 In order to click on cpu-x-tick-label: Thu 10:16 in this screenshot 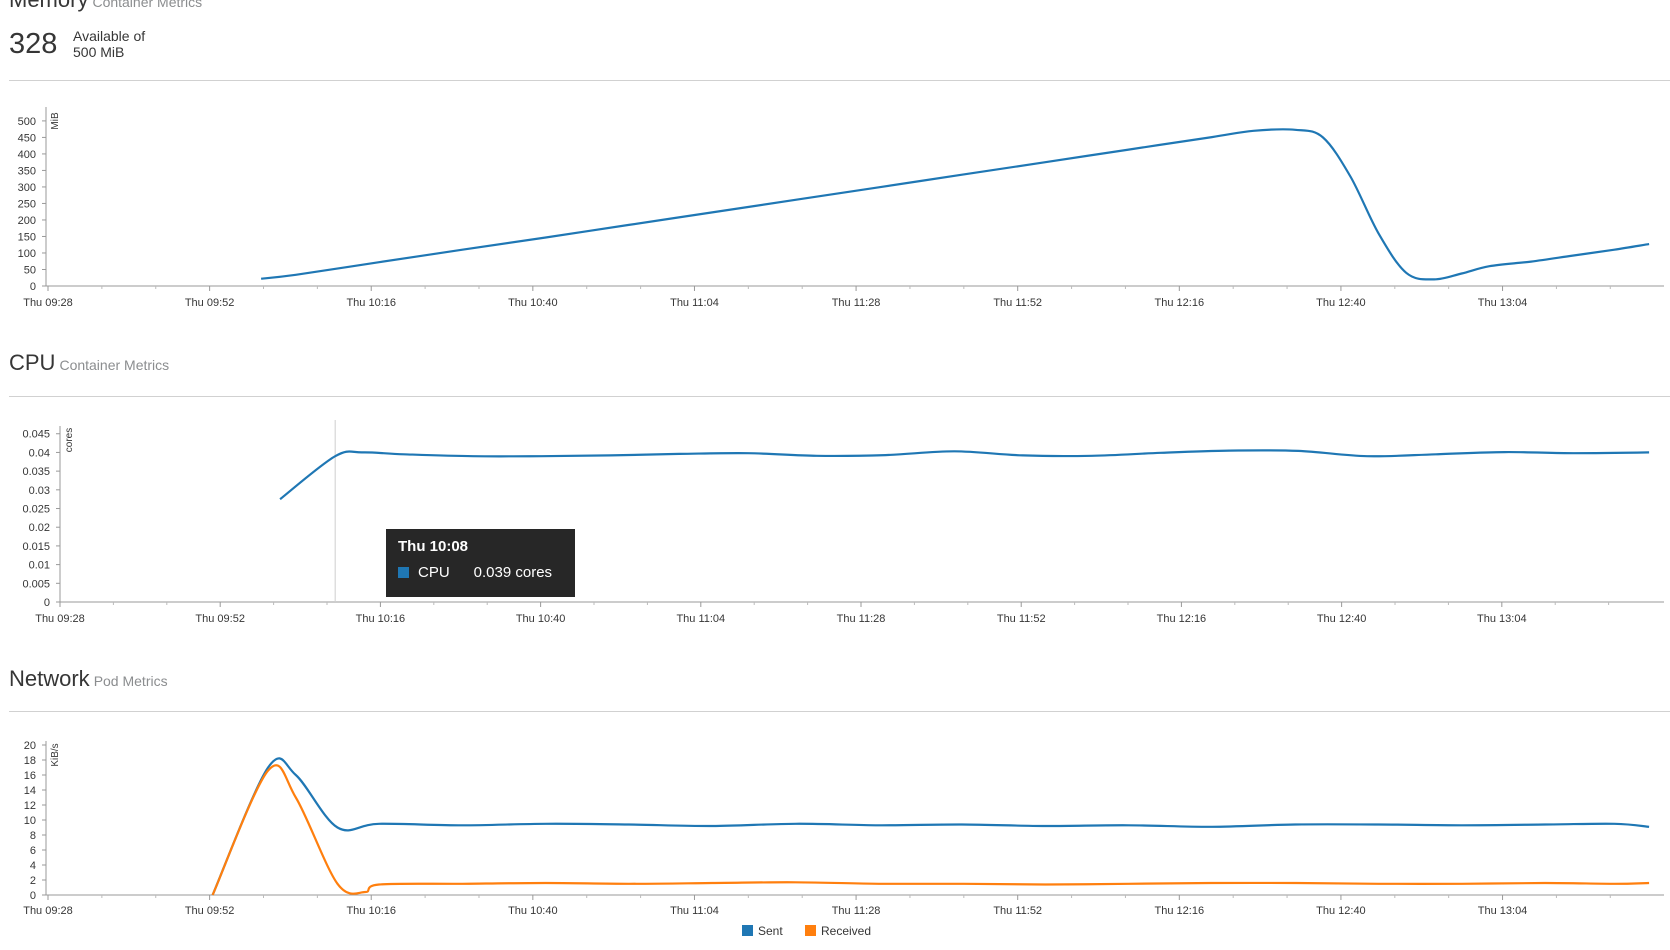, I will do `click(381, 619)`.